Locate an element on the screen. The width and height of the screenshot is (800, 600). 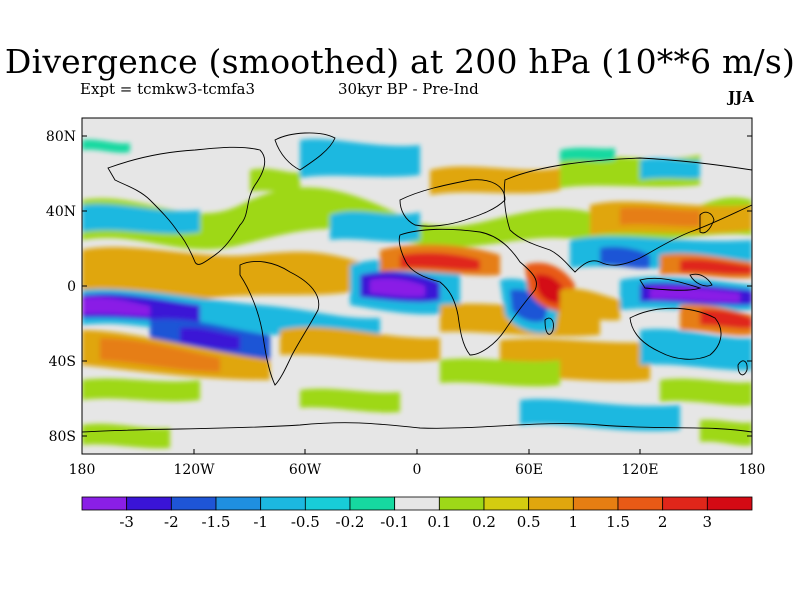
coastline-south-america is located at coordinates (279, 323).